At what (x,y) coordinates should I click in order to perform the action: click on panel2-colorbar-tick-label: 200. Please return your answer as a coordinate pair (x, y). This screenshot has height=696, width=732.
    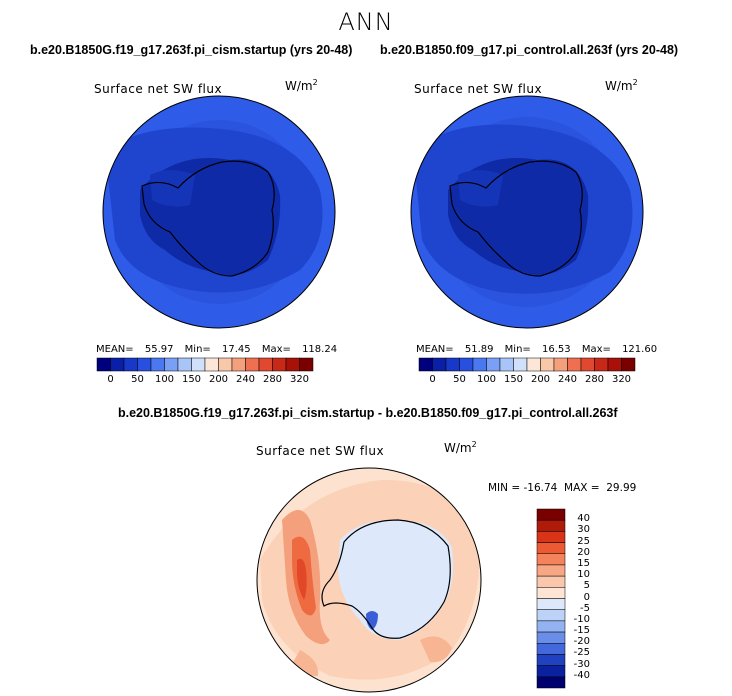
    Looking at the image, I should click on (540, 379).